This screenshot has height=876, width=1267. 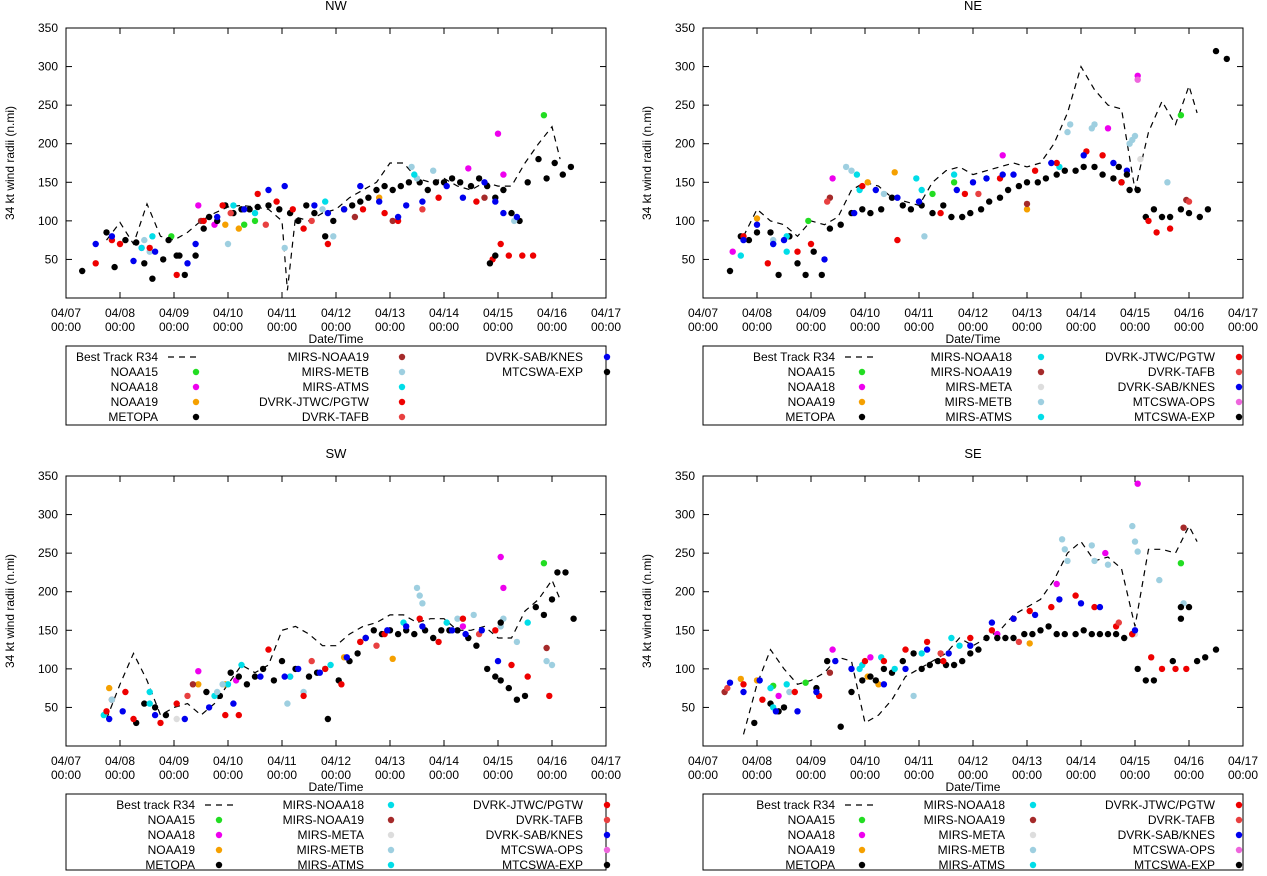 I want to click on x-axis-label: Date/Time, so click(x=336, y=787).